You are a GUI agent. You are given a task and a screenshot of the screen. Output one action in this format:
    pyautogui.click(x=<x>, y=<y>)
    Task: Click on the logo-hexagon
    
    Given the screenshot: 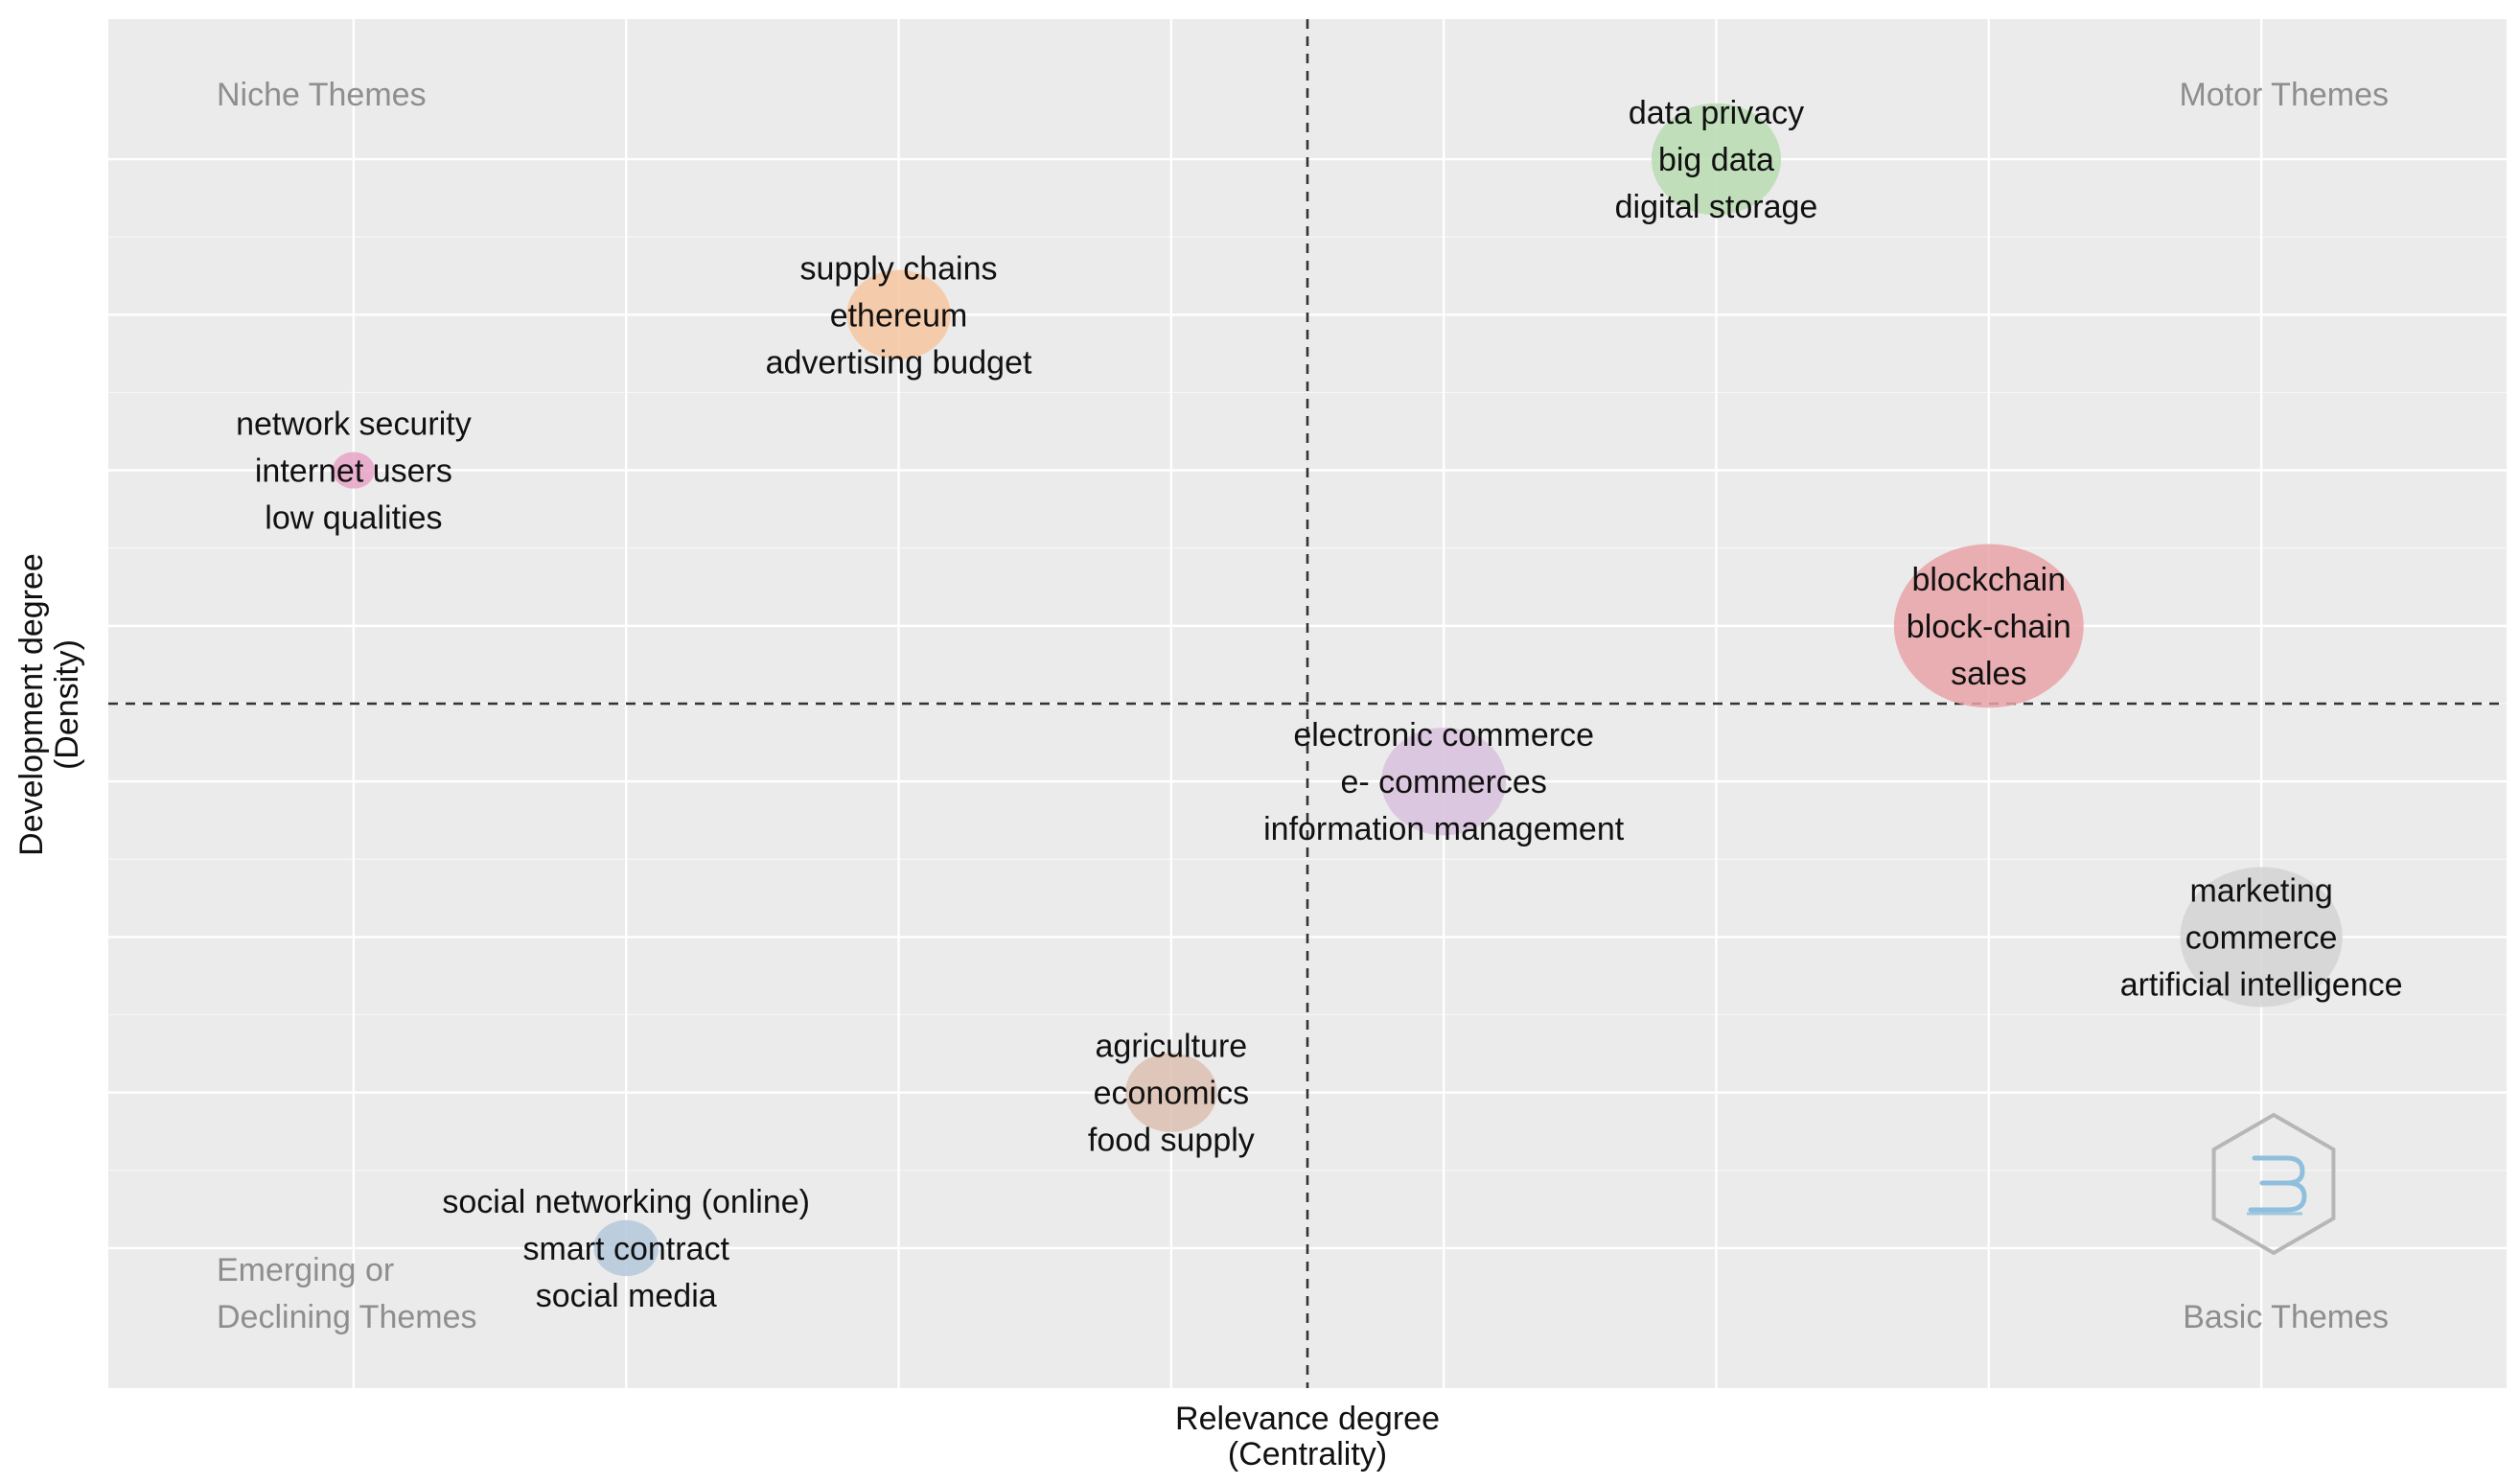 What is the action you would take?
    pyautogui.click(x=2273, y=1184)
    